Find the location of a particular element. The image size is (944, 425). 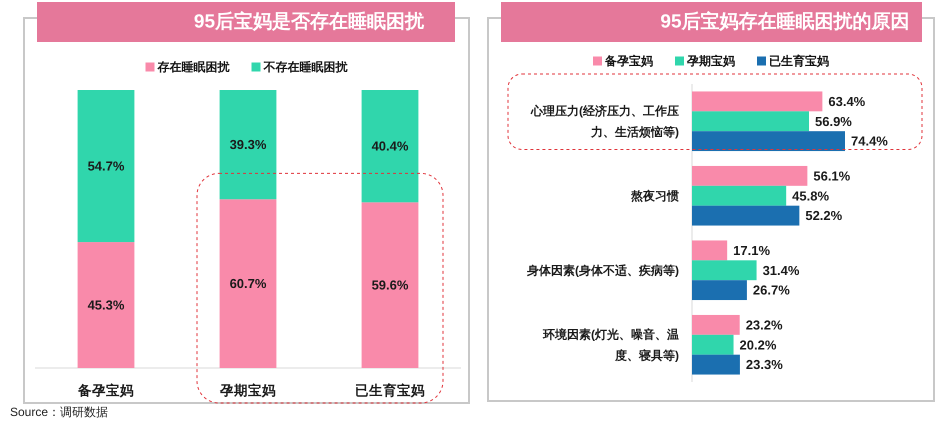

data-label: 52.2% is located at coordinates (824, 216).